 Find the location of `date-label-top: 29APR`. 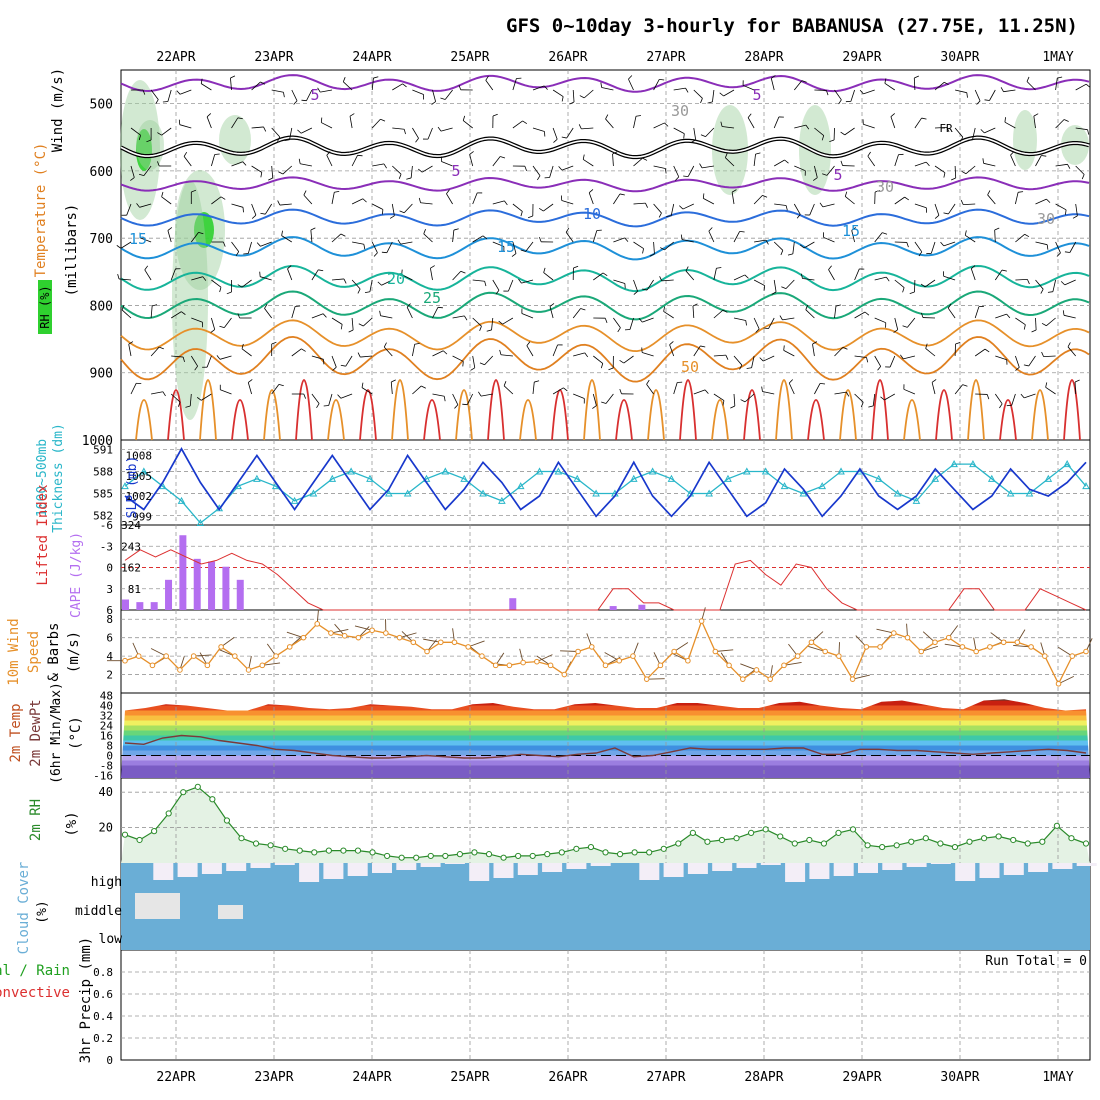

date-label-top: 29APR is located at coordinates (861, 57).